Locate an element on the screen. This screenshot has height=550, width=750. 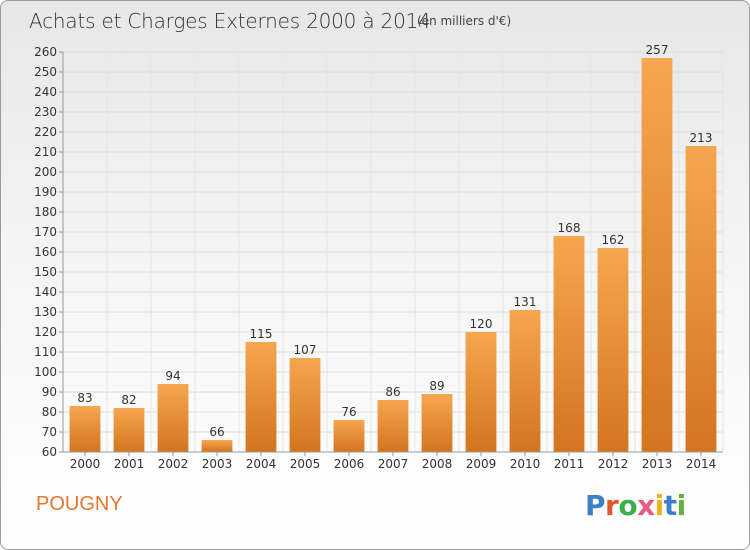
y-tick-label: 250 is located at coordinates (45, 72).